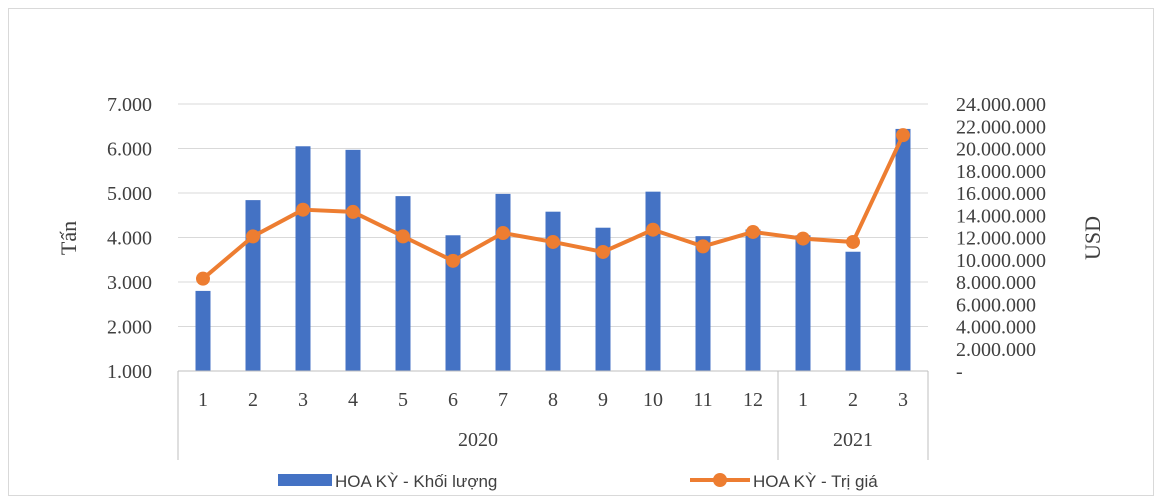  Describe the element at coordinates (478, 440) in the screenshot. I see `group-label: 2020` at that location.